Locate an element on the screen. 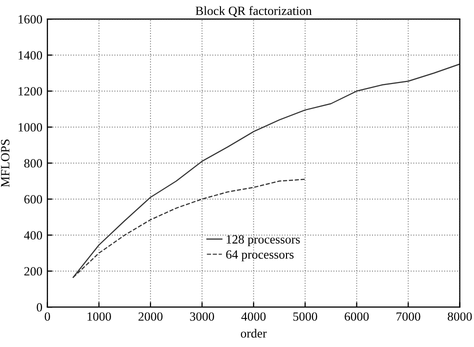  y-tick-label: 1000 is located at coordinates (30, 127).